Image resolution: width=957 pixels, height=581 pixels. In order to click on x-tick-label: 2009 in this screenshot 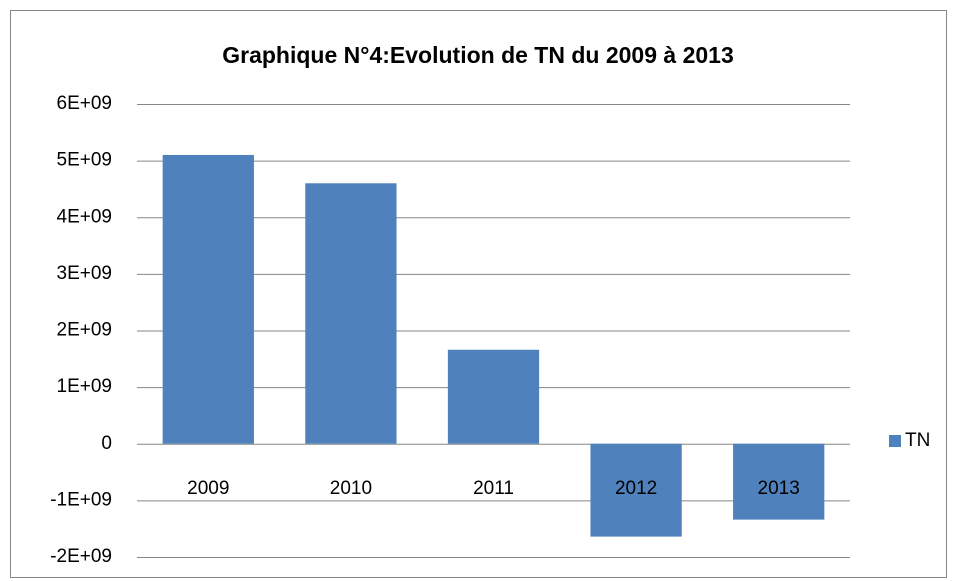, I will do `click(208, 488)`.